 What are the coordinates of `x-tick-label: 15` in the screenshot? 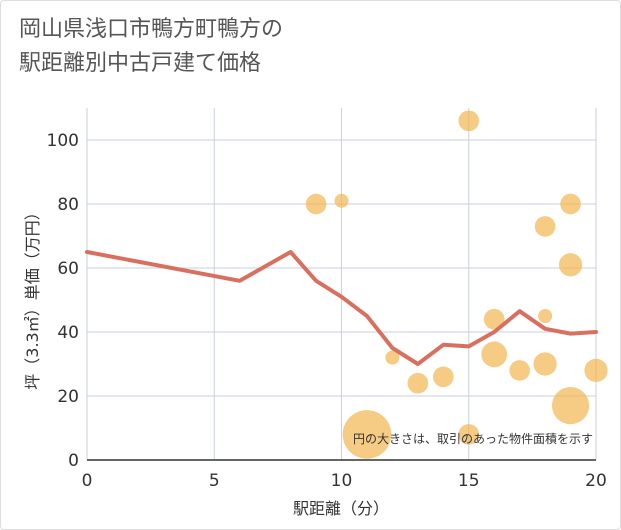 It's located at (469, 481).